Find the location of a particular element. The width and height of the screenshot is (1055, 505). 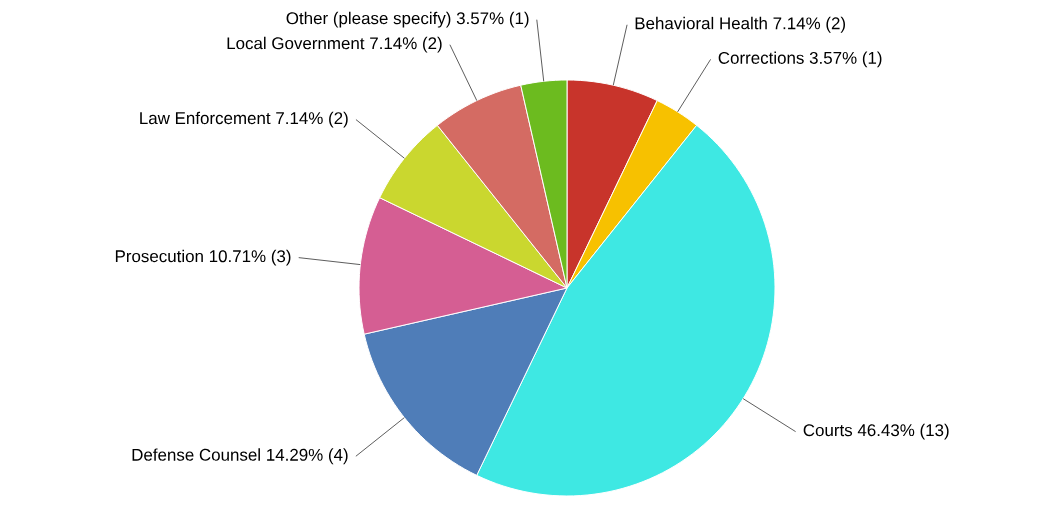

slice-label: Law Enforcement is located at coordinates (205, 118).